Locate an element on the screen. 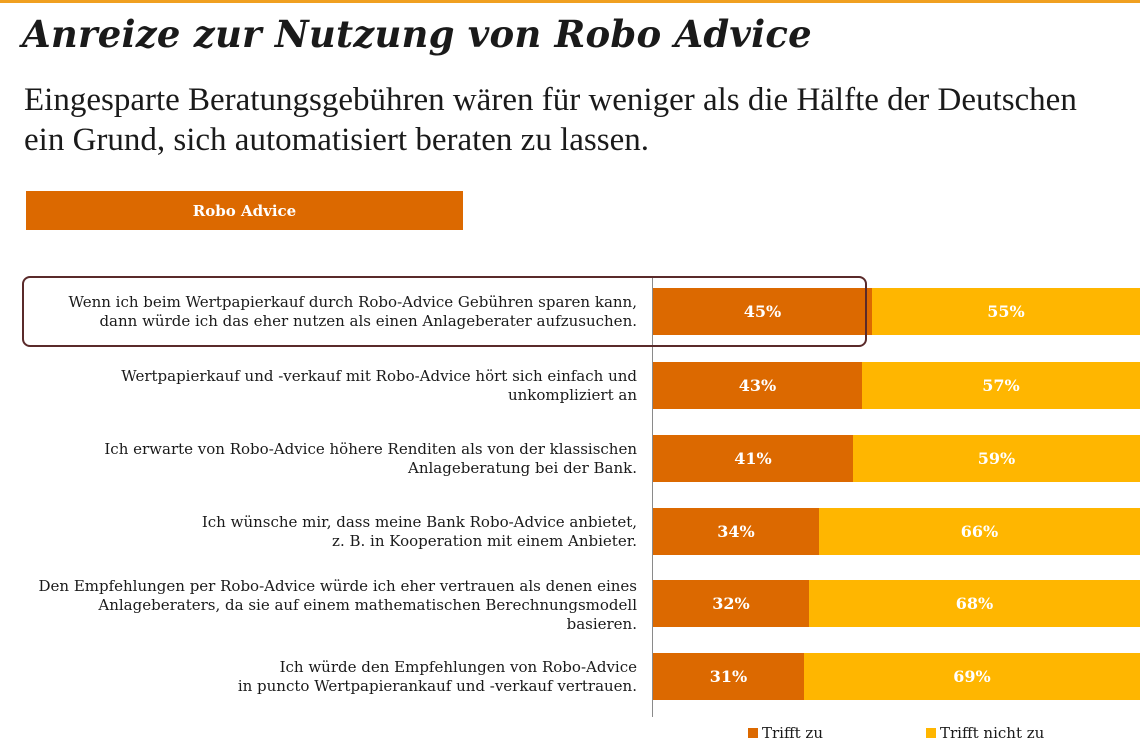  bar-segment-trifft-zu: 32% is located at coordinates (731, 603).